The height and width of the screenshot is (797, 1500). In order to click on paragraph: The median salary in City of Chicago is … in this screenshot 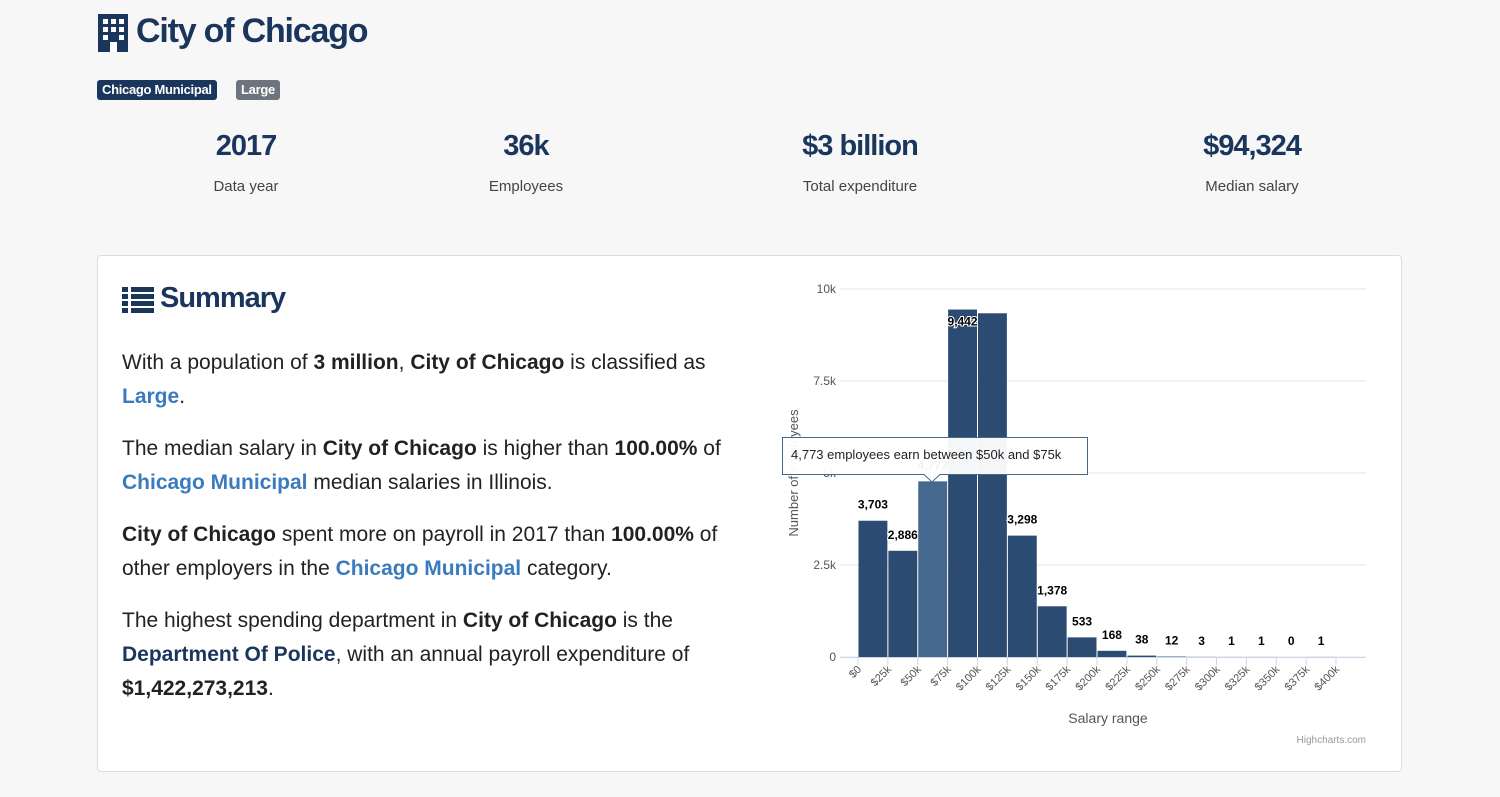, I will do `click(432, 466)`.